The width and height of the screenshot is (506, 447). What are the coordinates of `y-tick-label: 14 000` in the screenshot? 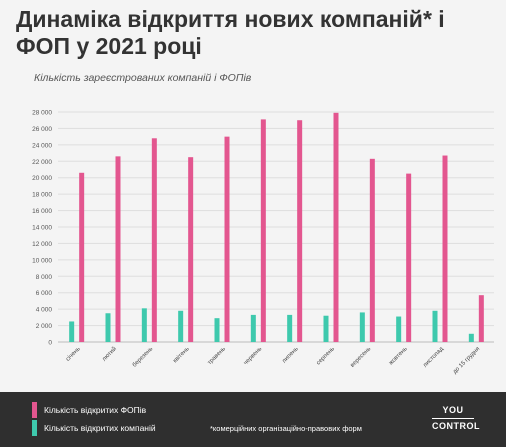 It's located at (42, 228).